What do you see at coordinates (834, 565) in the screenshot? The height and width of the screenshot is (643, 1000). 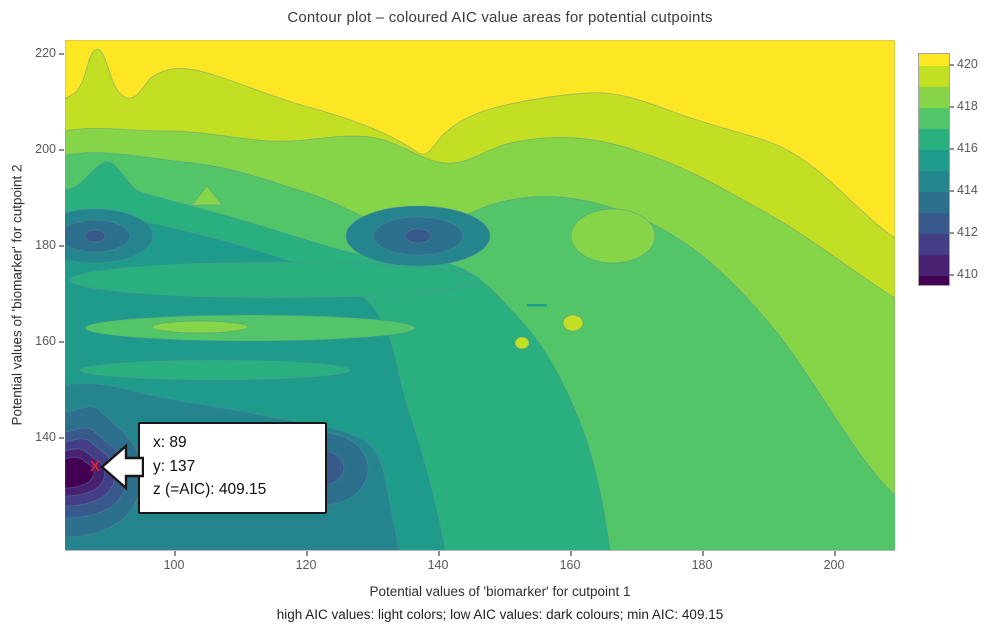 I see `x-tick-label: 200` at bounding box center [834, 565].